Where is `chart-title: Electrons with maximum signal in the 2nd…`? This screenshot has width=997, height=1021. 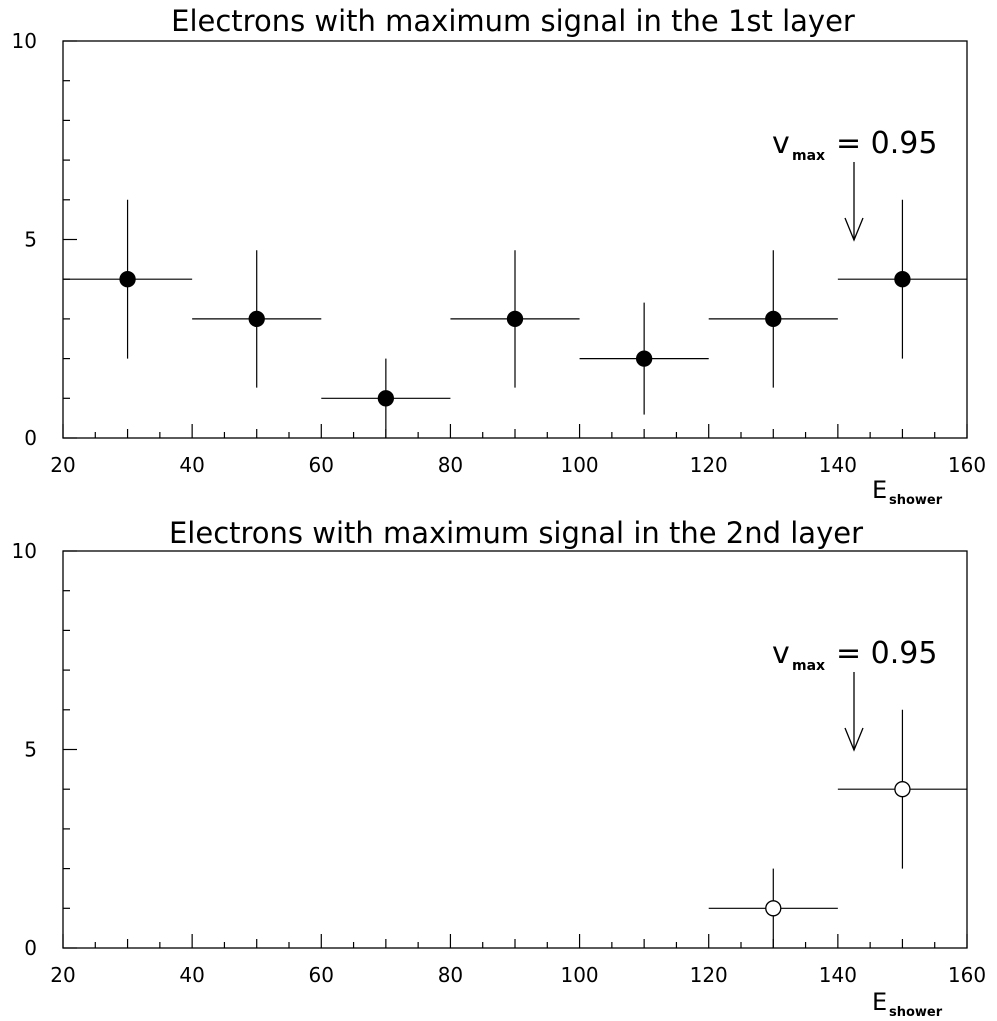 chart-title: Electrons with maximum signal in the 2nd… is located at coordinates (516, 533).